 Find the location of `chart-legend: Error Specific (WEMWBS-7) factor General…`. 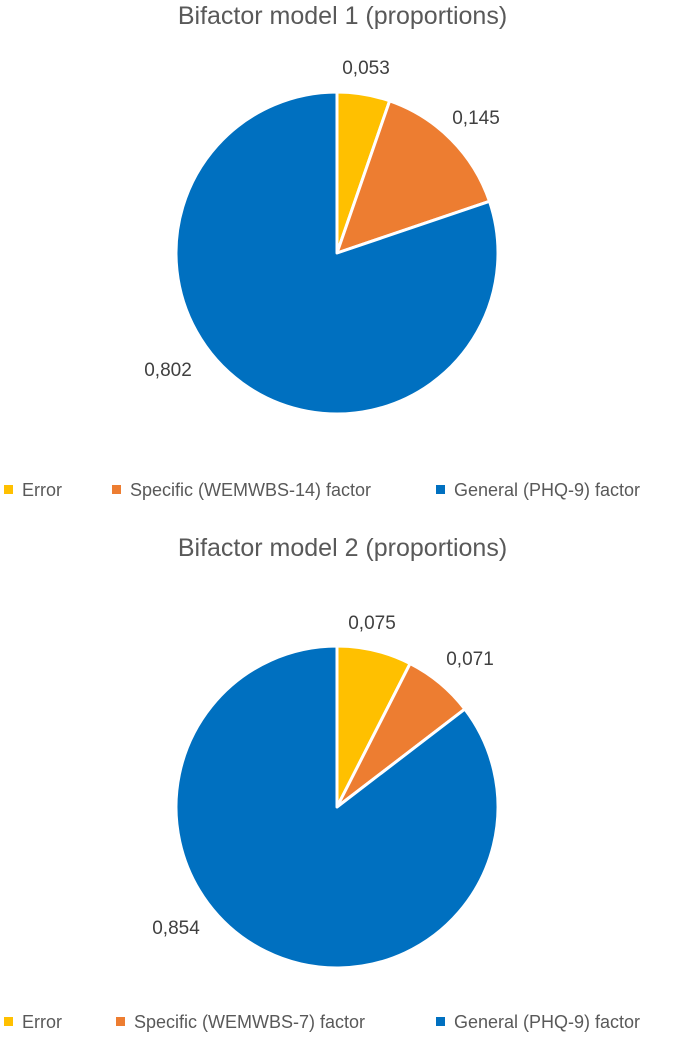

chart-legend: Error Specific (WEMWBS-7) factor General… is located at coordinates (342, 1027).